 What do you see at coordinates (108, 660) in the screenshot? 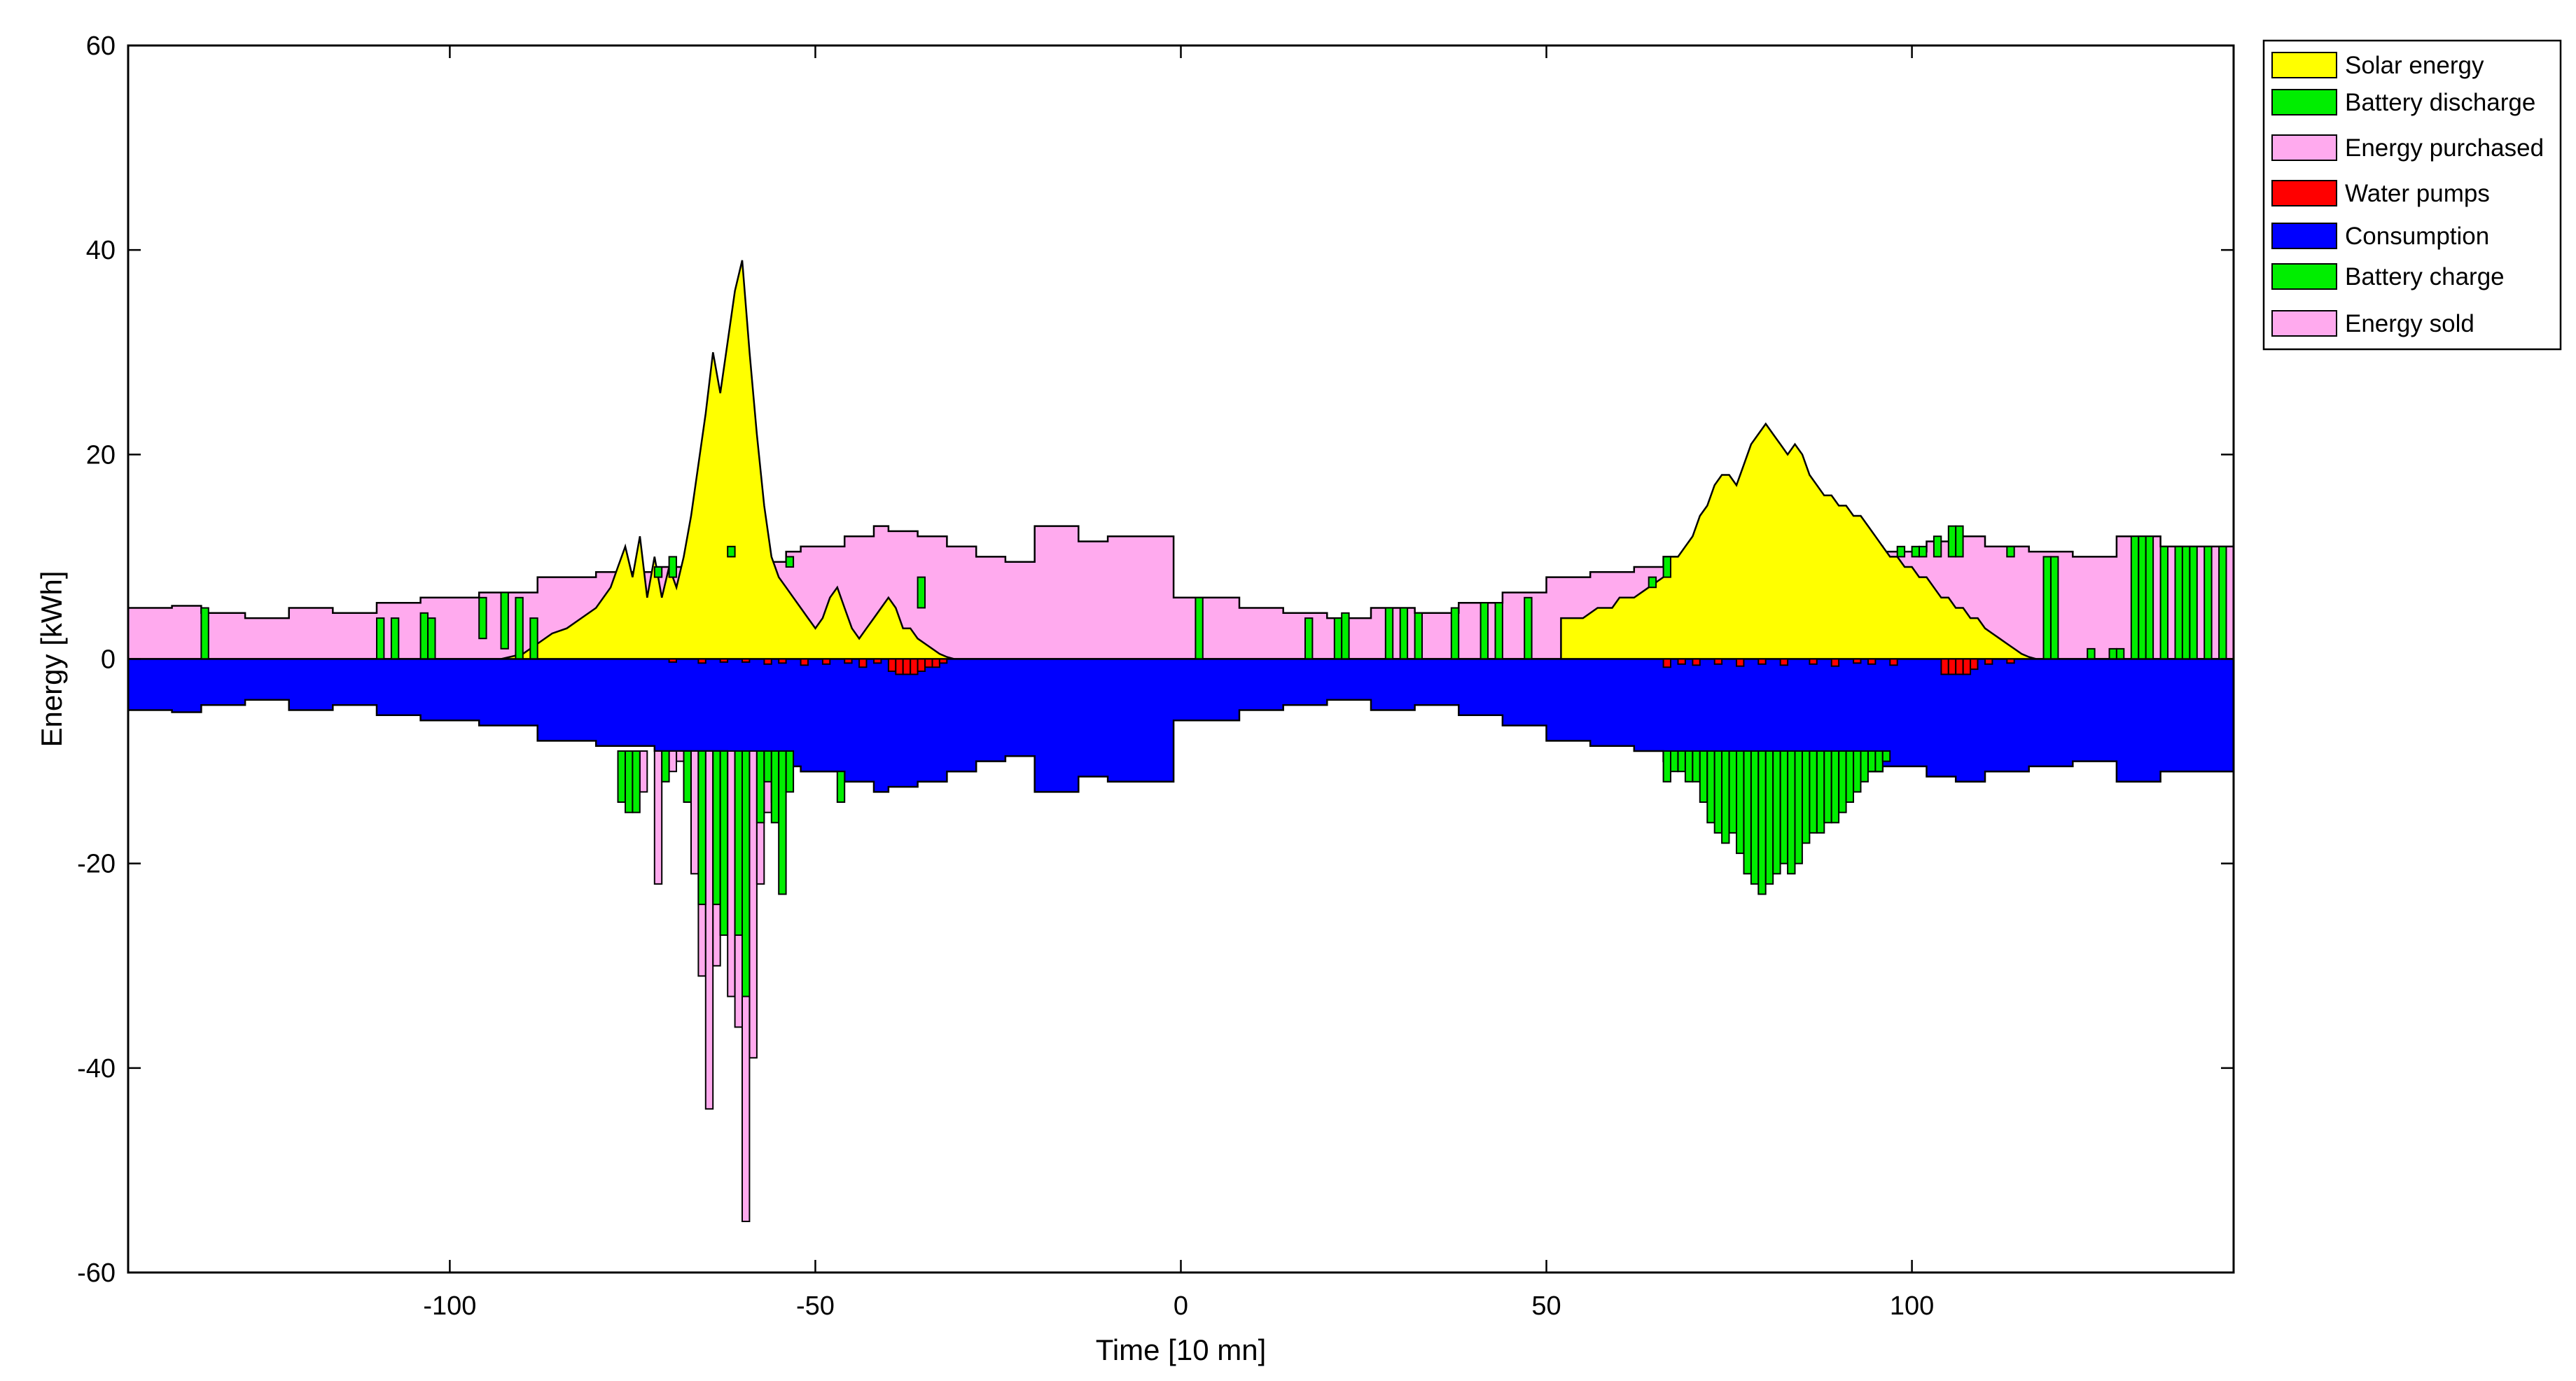
I see `y-tick-label: 0` at bounding box center [108, 660].